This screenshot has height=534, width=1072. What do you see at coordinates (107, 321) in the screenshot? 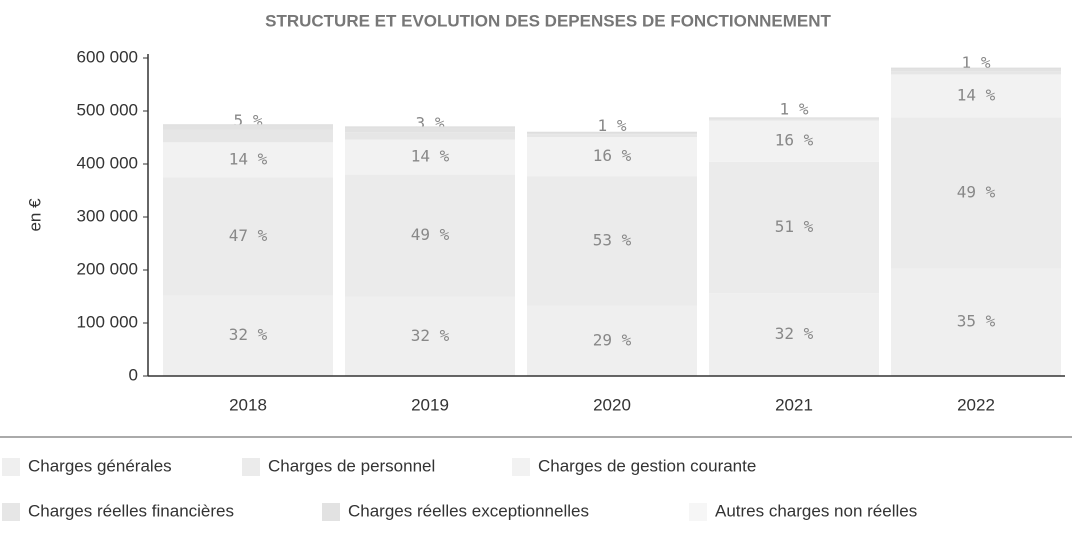
I see `y-tick-label: 100 000` at bounding box center [107, 321].